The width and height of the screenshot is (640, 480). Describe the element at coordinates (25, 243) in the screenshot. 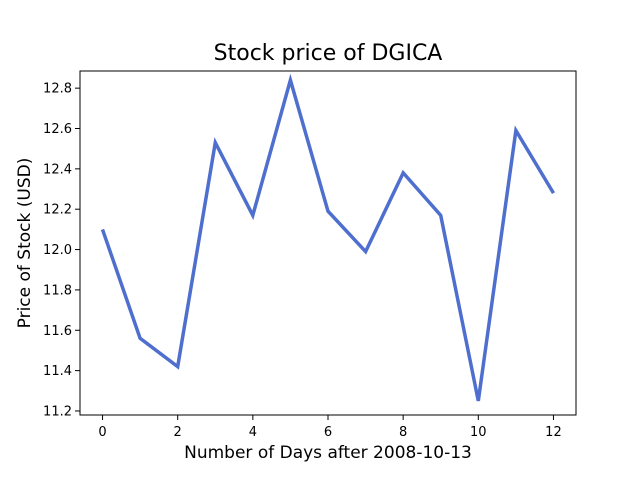

I see `y-axis-label: Price of Stock (USD)` at that location.